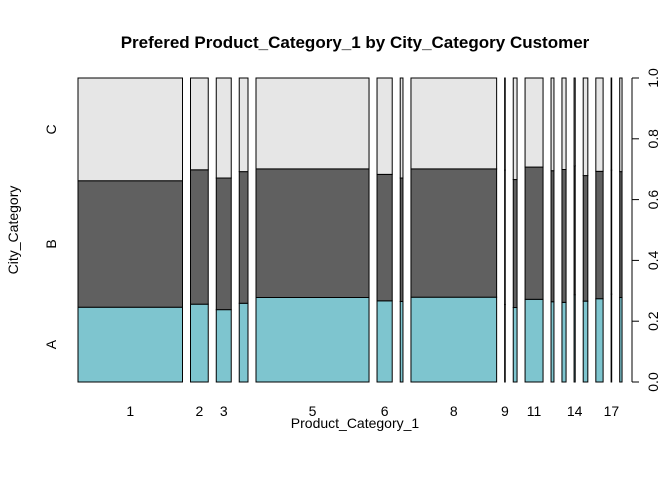 The image size is (672, 480). What do you see at coordinates (199, 343) in the screenshot?
I see `tile-cat-2-city-A` at bounding box center [199, 343].